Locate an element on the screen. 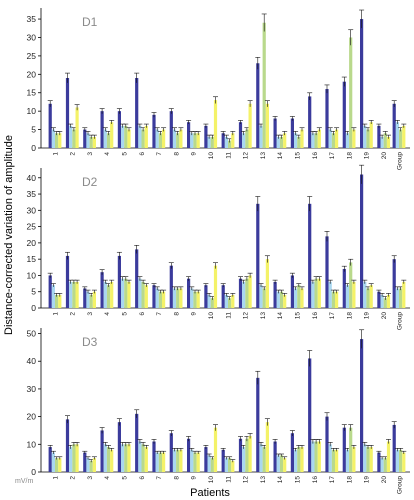 The width and height of the screenshot is (414, 500). bar-d1-18-s1 is located at coordinates (344, 114).